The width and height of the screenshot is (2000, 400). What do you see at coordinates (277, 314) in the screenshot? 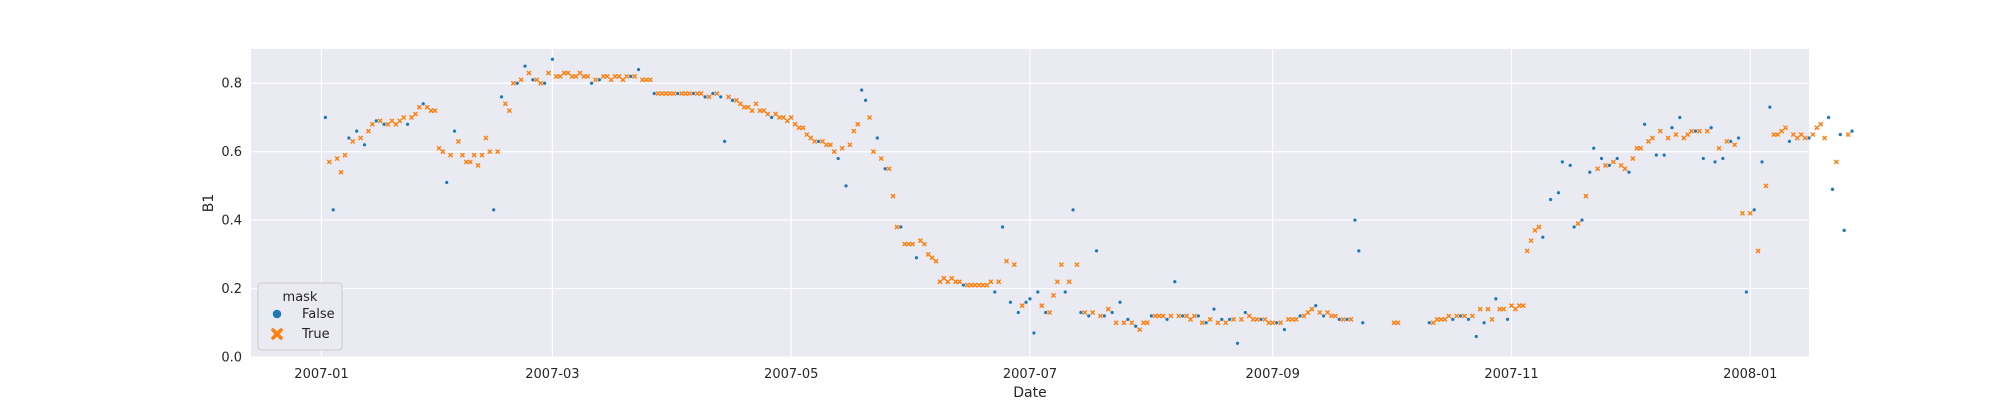
I see `legend-marker-false` at bounding box center [277, 314].